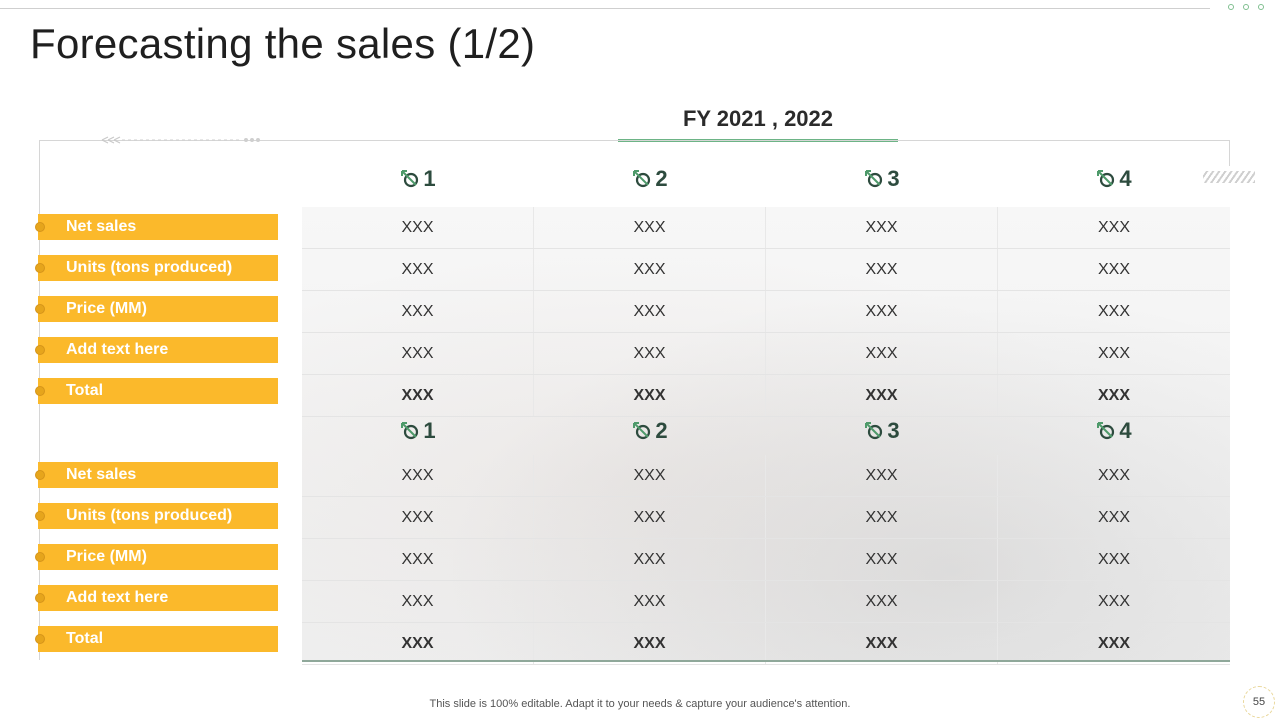 The width and height of the screenshot is (1280, 720). Describe the element at coordinates (1259, 702) in the screenshot. I see `page-number: 55` at that location.